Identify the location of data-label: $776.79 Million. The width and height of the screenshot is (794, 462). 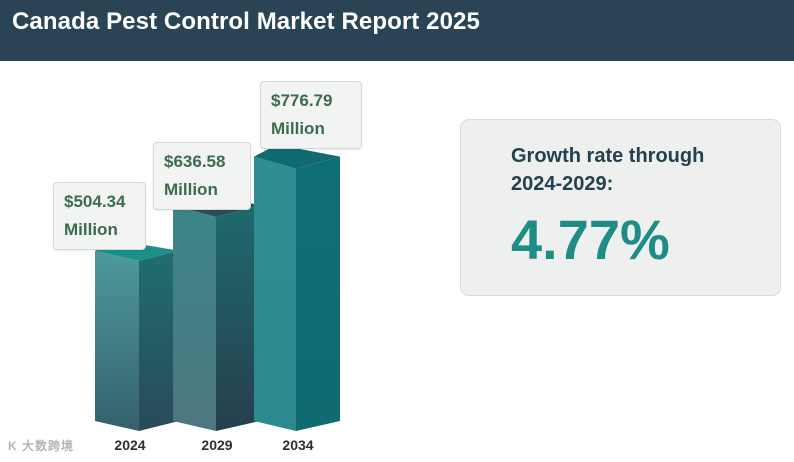
(311, 115).